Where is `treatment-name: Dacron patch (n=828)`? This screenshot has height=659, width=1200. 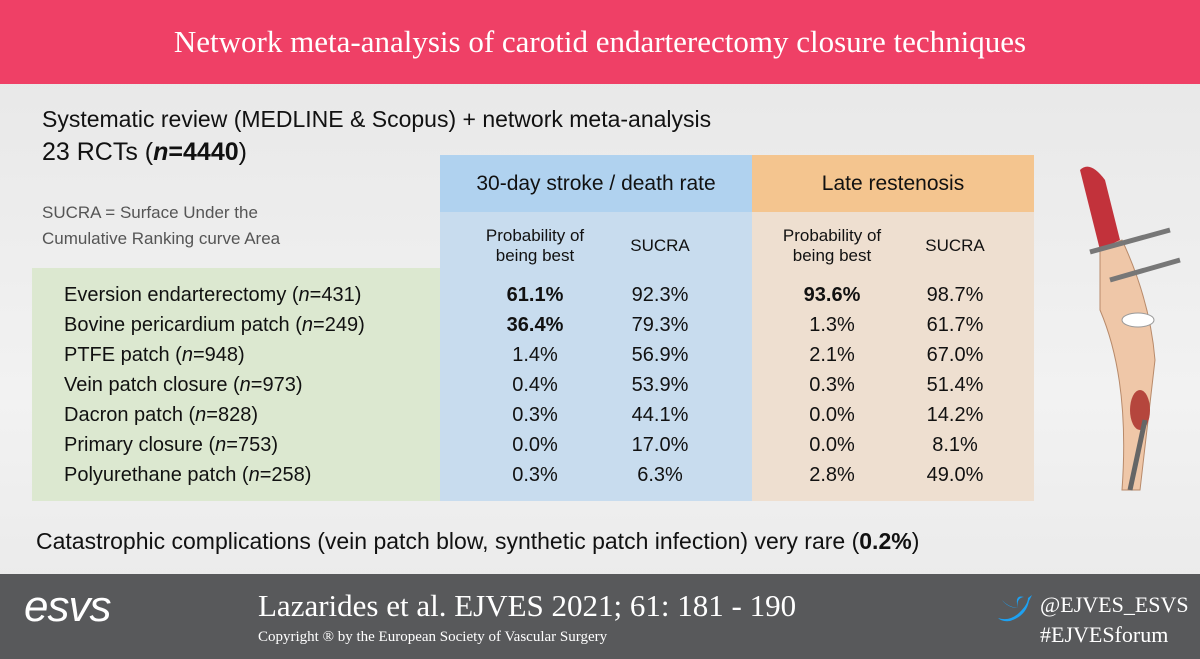
treatment-name: Dacron patch (n=828) is located at coordinates (161, 415).